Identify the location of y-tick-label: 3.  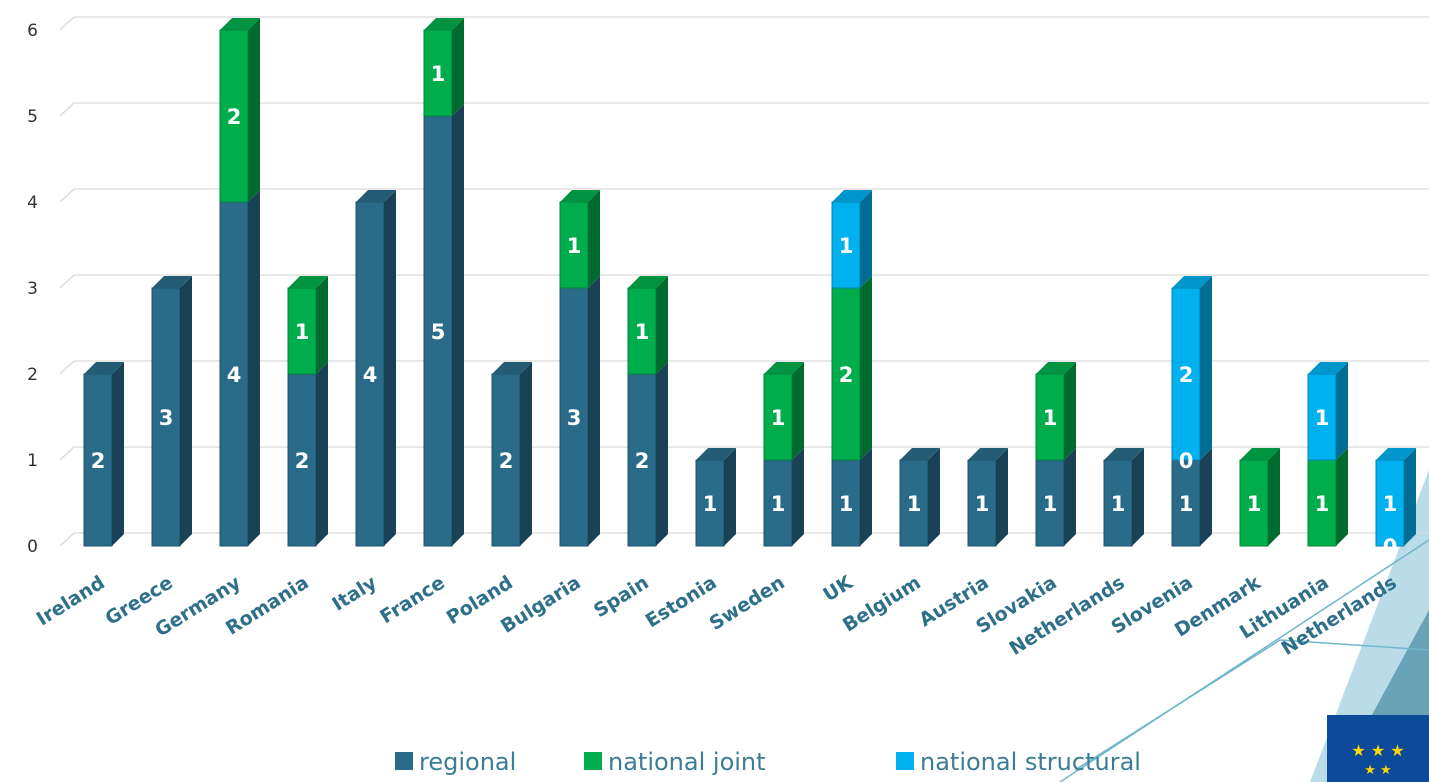
(32, 289).